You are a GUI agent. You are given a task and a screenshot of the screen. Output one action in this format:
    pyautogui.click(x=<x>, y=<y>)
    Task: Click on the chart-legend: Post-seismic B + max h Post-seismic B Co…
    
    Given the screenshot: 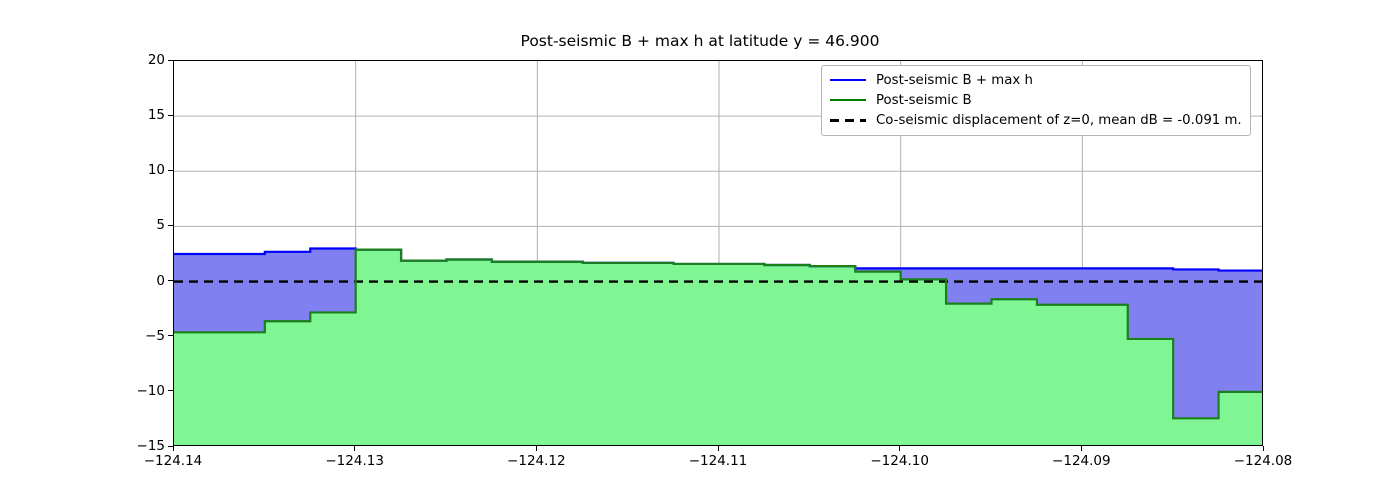 What is the action you would take?
    pyautogui.click(x=1036, y=100)
    